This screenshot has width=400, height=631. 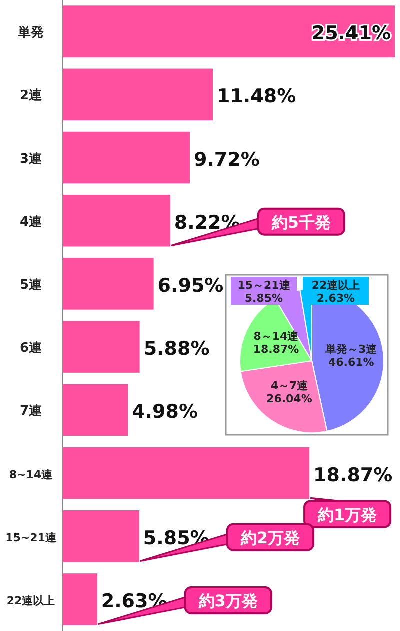 What do you see at coordinates (265, 285) in the screenshot?
I see `slice-label: 15～21連` at bounding box center [265, 285].